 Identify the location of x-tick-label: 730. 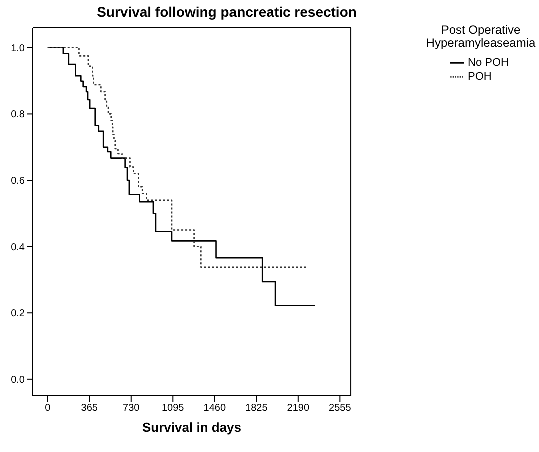
(131, 408).